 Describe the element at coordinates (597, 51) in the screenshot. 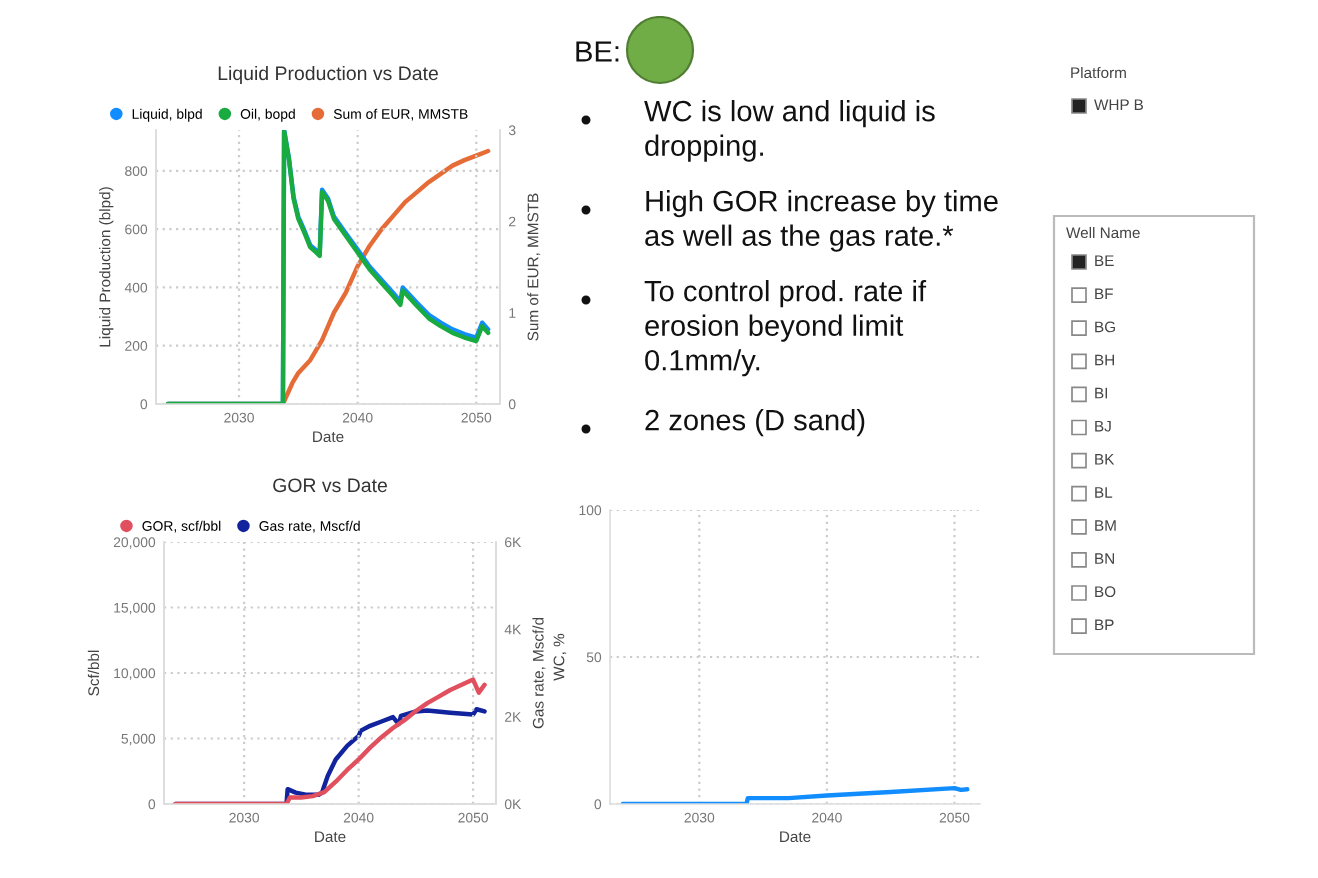

I see `text: BE:` at that location.